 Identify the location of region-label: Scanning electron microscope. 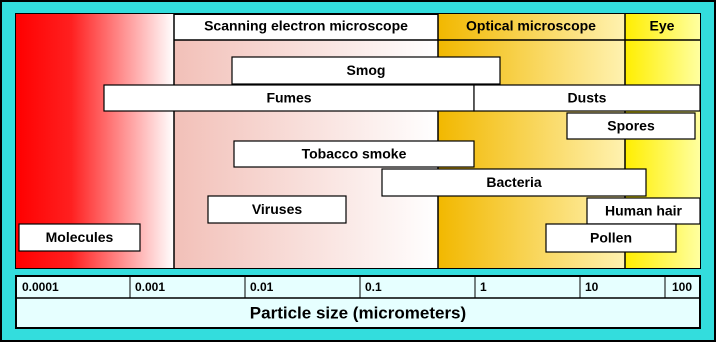
(306, 26).